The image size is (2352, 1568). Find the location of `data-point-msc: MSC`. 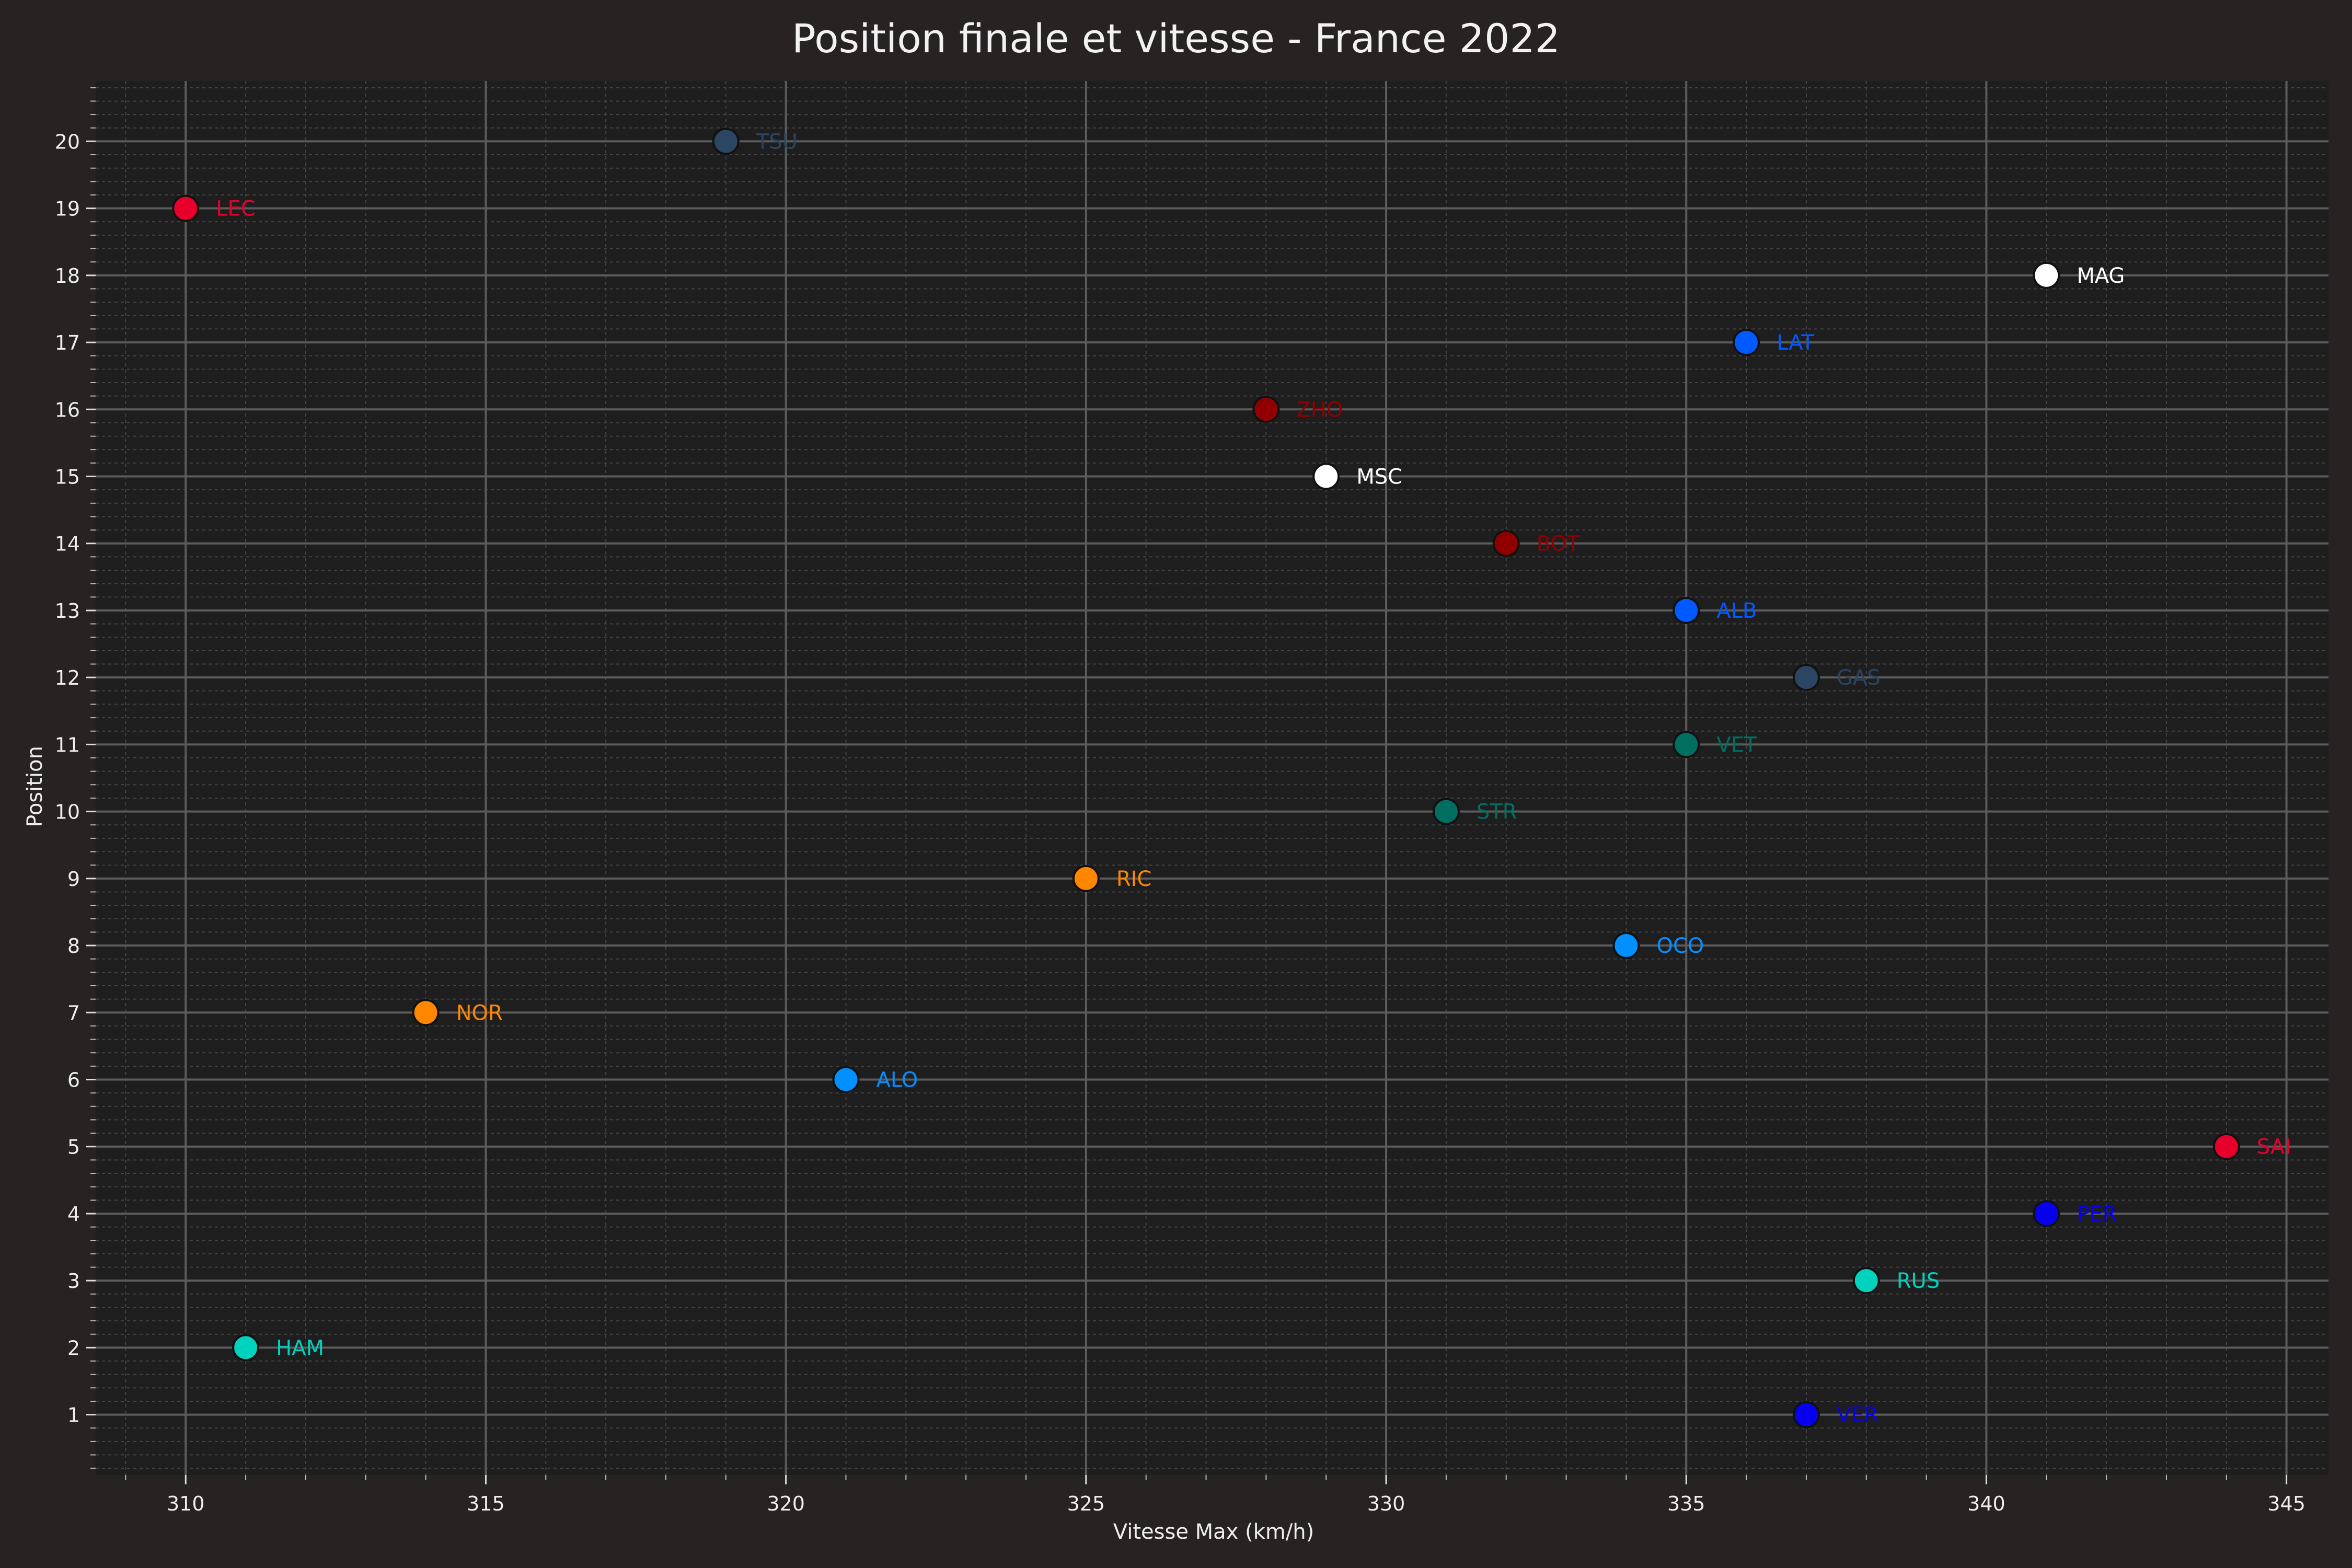

data-point-msc: MSC is located at coordinates (1357, 476).